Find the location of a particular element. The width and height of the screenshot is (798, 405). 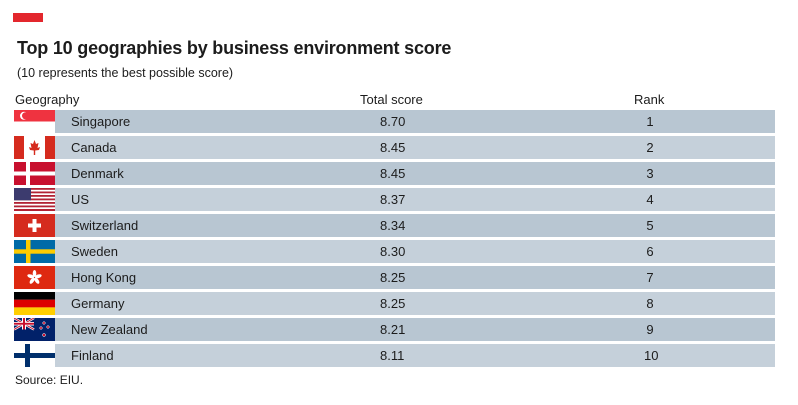

rank-cell: 7 is located at coordinates (650, 277).